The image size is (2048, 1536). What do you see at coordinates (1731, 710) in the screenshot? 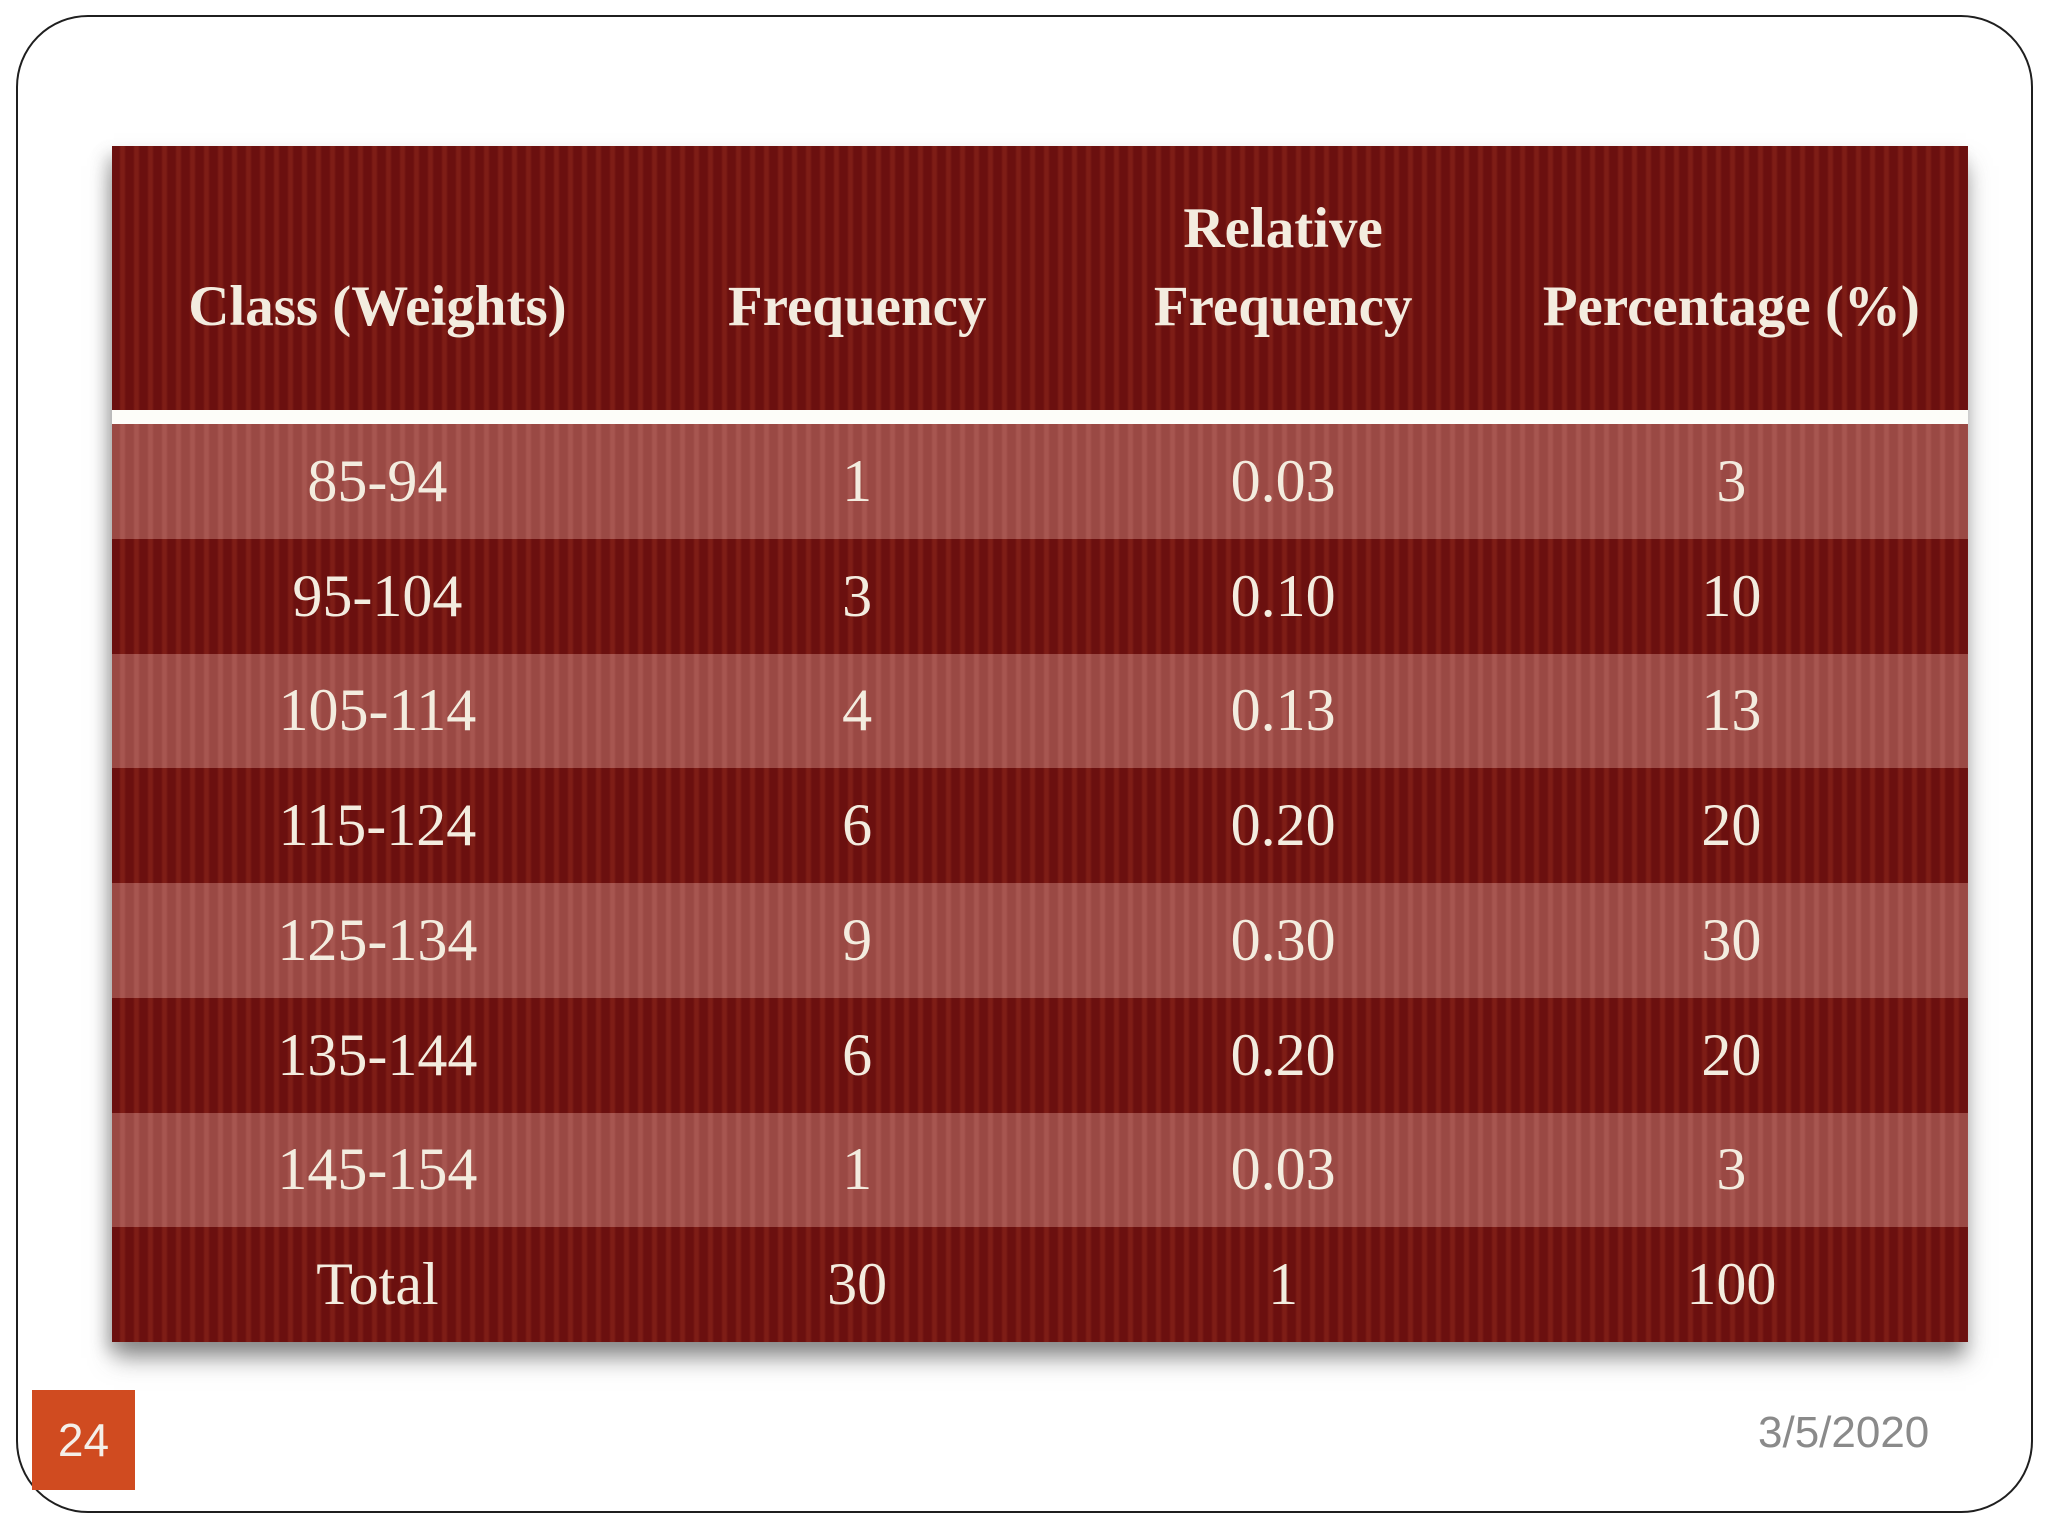
I see `cell-percentage: 13` at bounding box center [1731, 710].